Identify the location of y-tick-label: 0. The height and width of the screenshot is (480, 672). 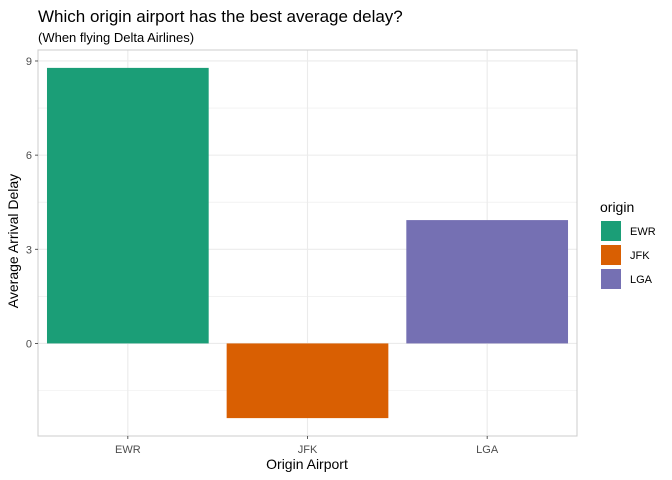
(29, 344).